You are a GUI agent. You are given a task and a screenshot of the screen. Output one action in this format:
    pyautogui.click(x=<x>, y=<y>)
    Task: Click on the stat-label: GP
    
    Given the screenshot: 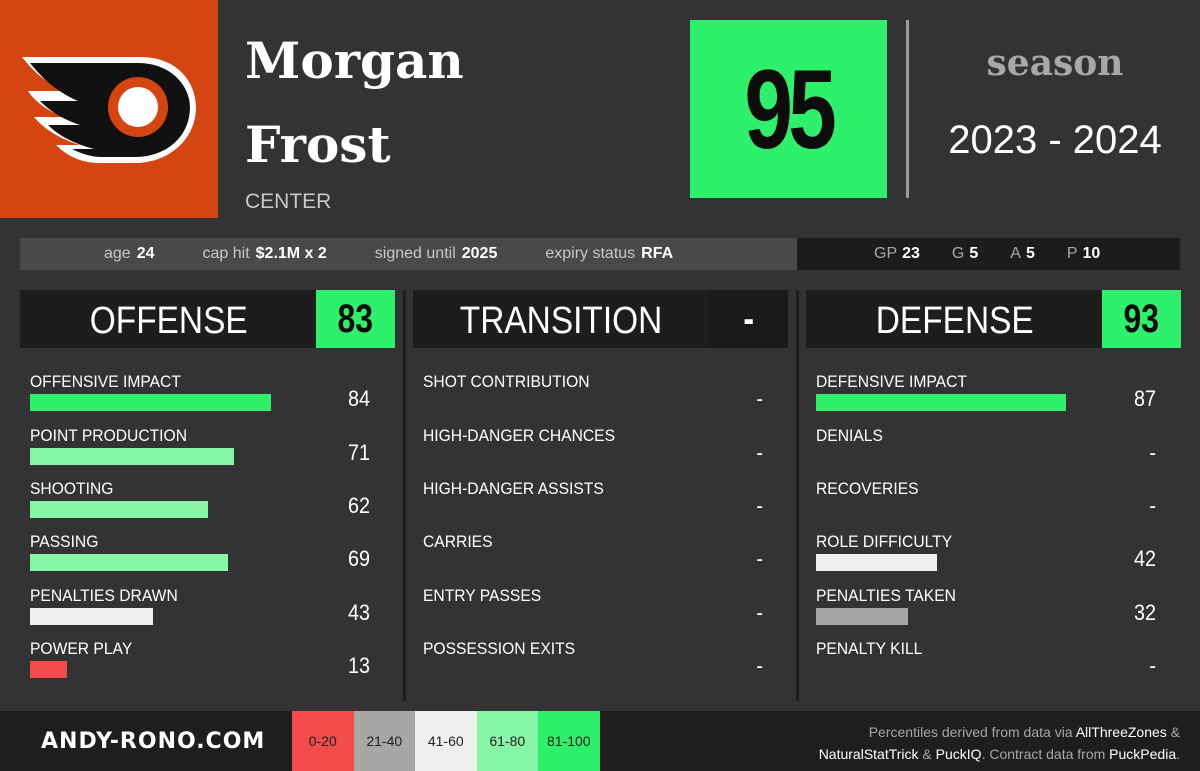 What is the action you would take?
    pyautogui.click(x=886, y=253)
    